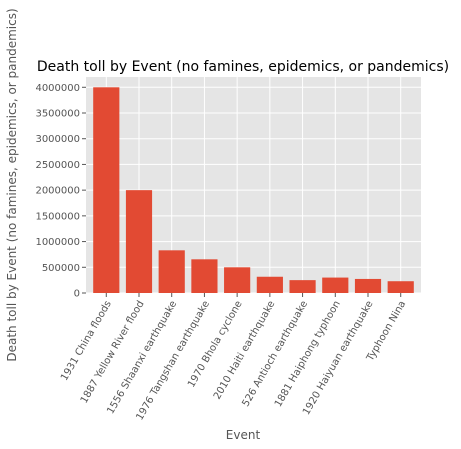 The image size is (461, 449). I want to click on y-tick-label: 3500000, so click(57, 114).